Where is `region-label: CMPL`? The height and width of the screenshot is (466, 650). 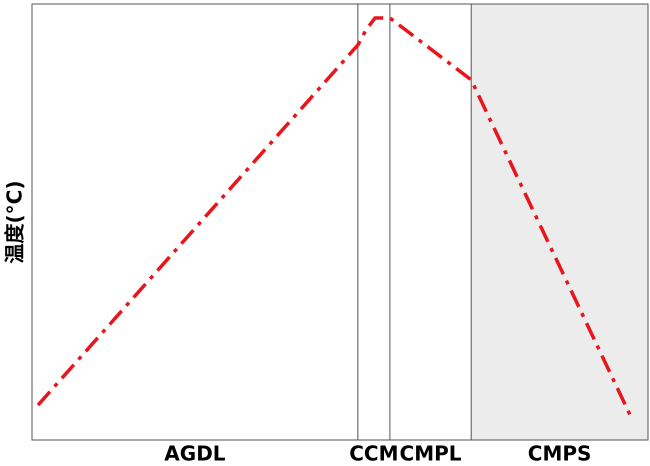
region-label: CMPL is located at coordinates (431, 454).